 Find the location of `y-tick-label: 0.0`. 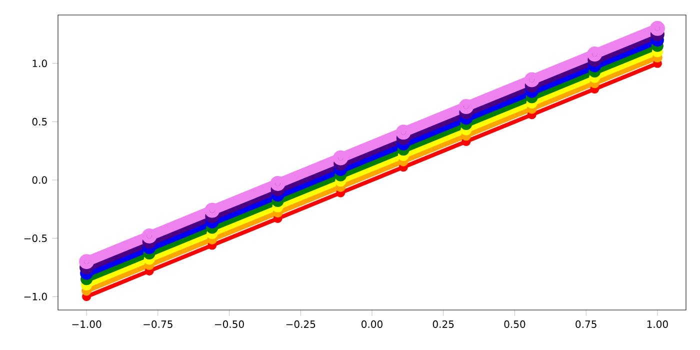

y-tick-label: 0.0 is located at coordinates (39, 180).